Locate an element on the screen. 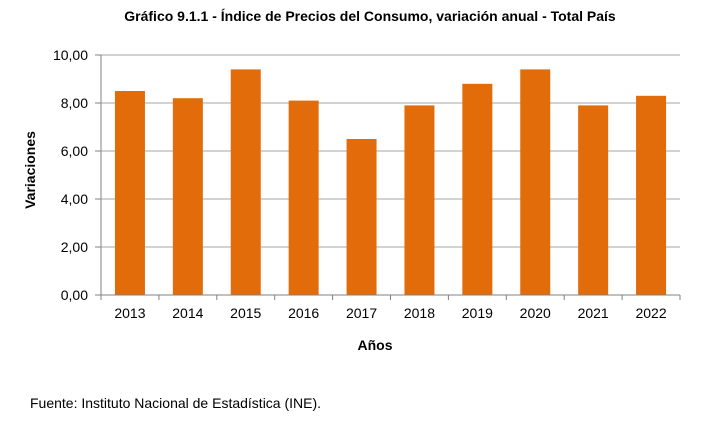 This screenshot has height=423, width=724. y-tick-label: 0,00 is located at coordinates (74, 295).